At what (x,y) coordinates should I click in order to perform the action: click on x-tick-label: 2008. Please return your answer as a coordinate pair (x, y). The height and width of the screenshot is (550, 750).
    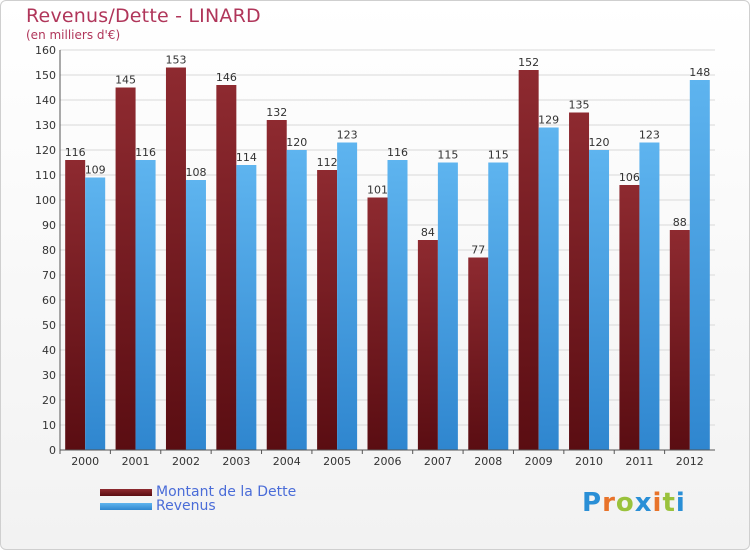
    Looking at the image, I should click on (488, 461).